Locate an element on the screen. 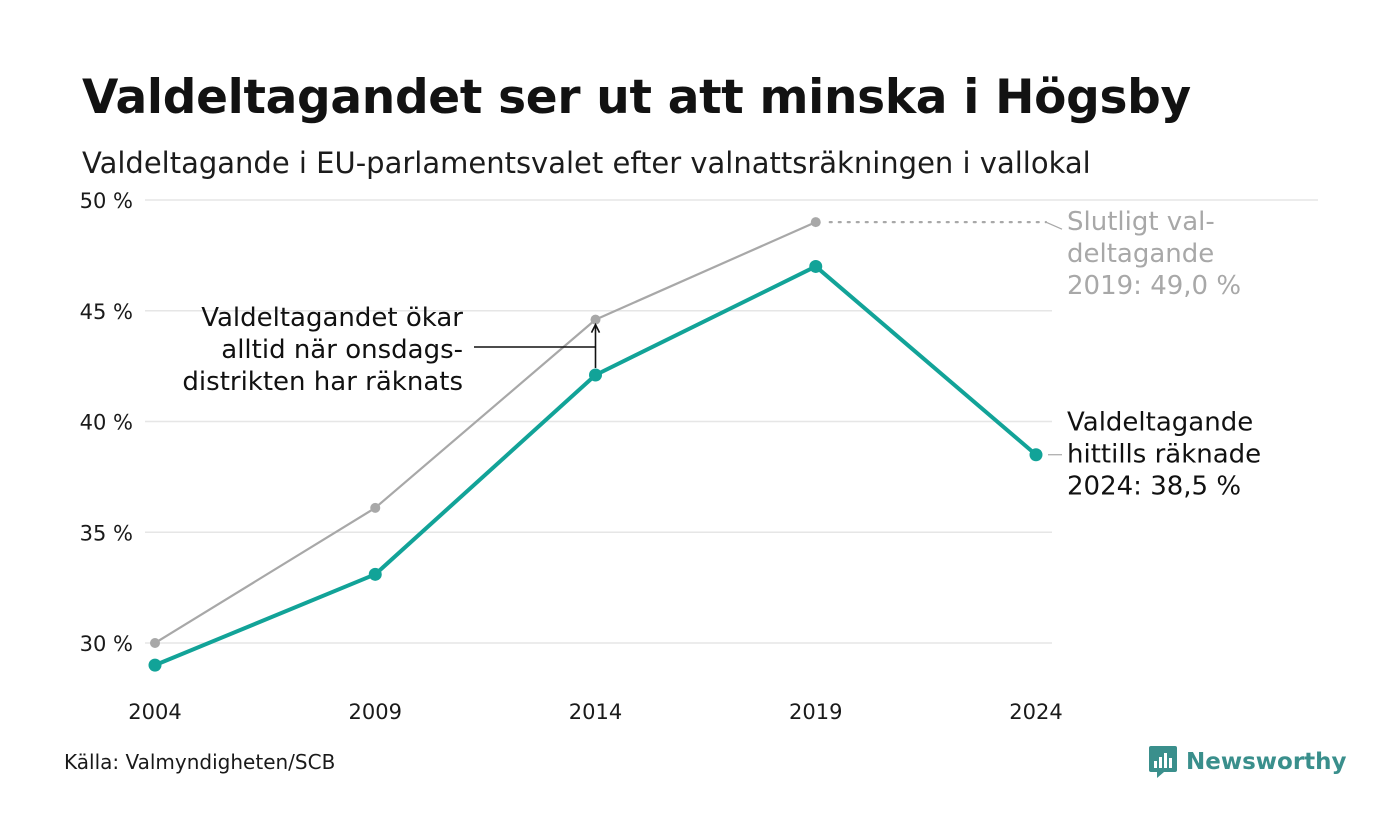 Image resolution: width=1400 pixels, height=840 pixels. annotation-final-line: 2019: 49,0 % is located at coordinates (1154, 286).